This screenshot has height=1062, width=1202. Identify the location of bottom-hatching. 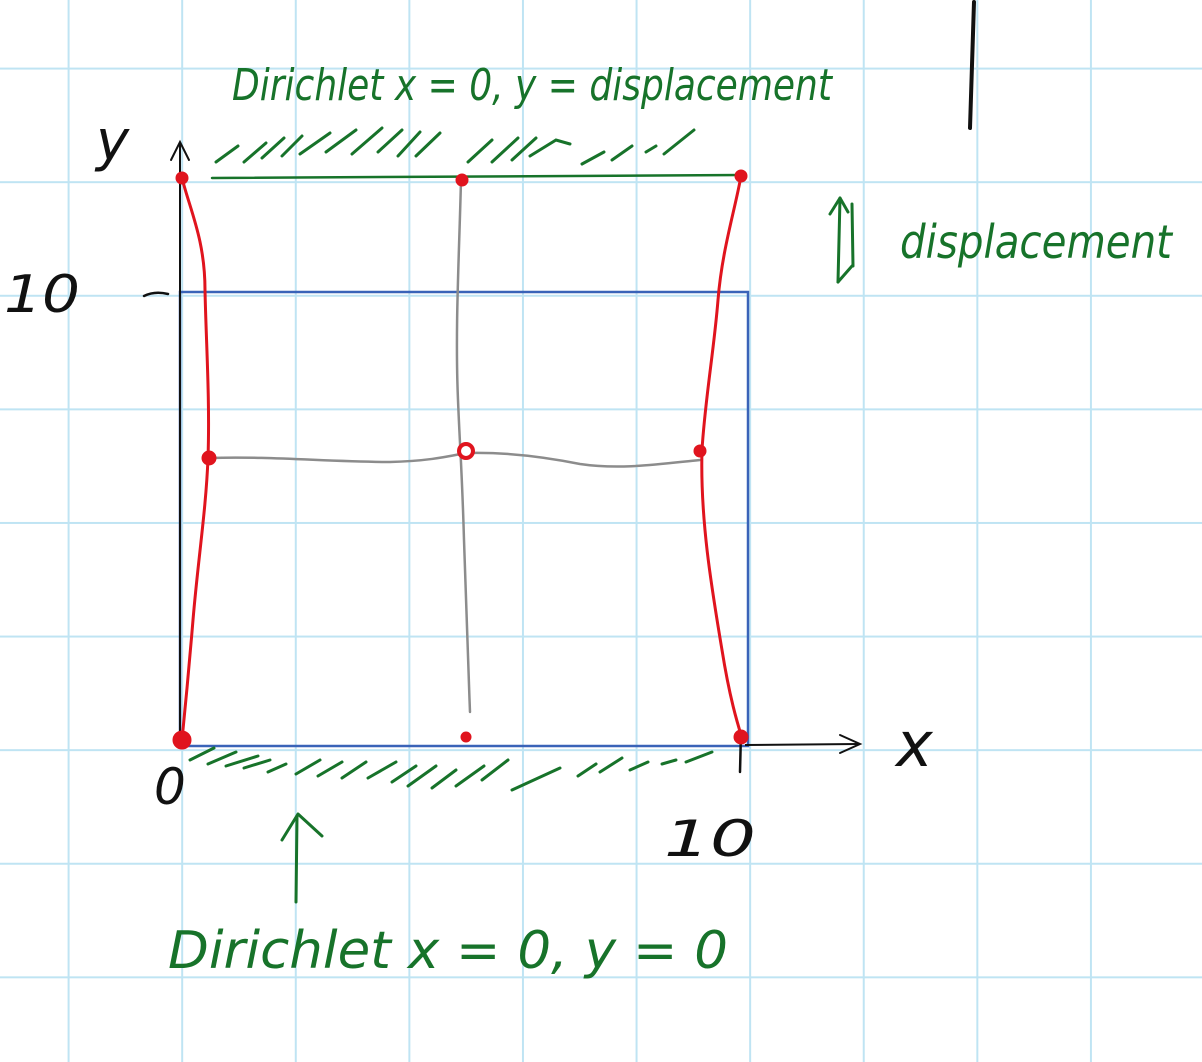
(451, 769).